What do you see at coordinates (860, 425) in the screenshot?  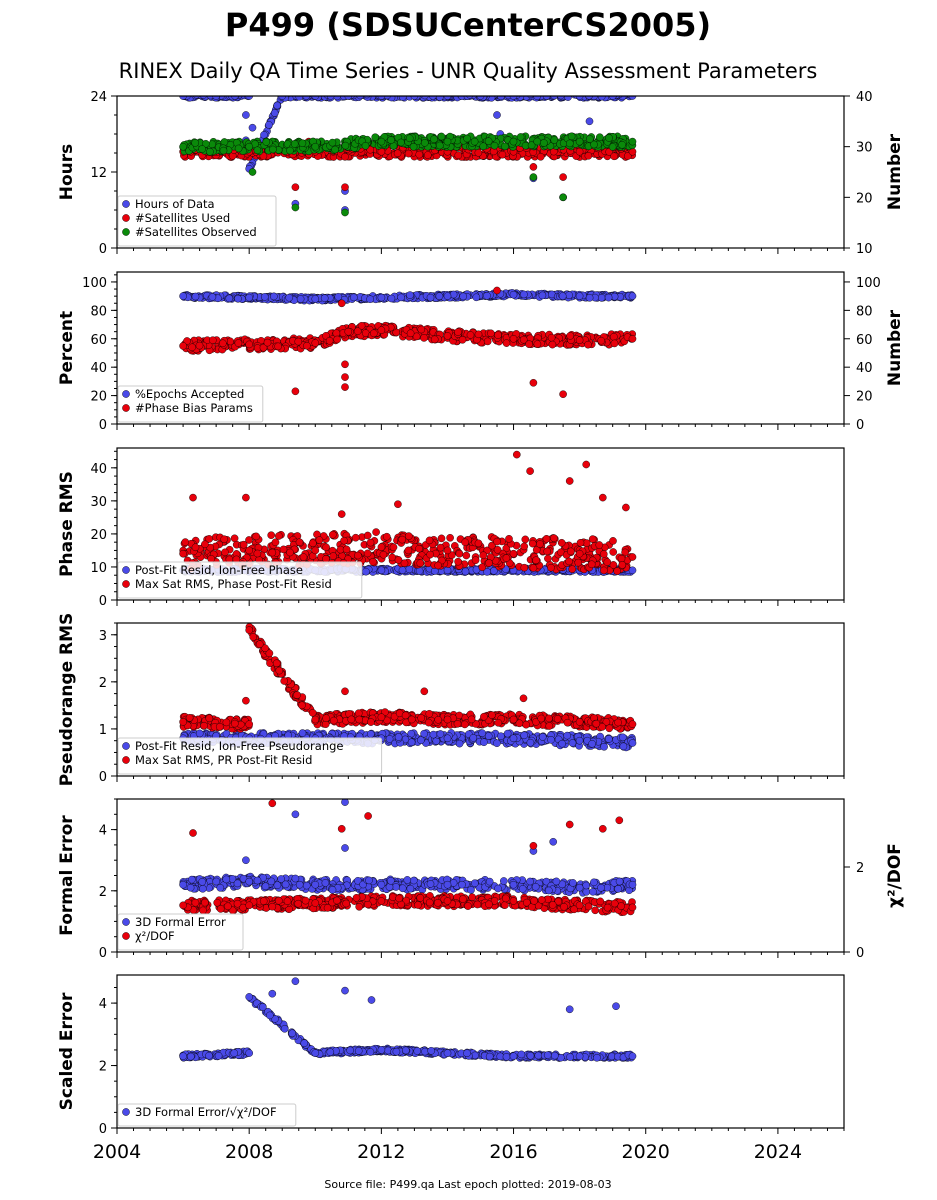 I see `y2-tick-label: 0` at bounding box center [860, 425].